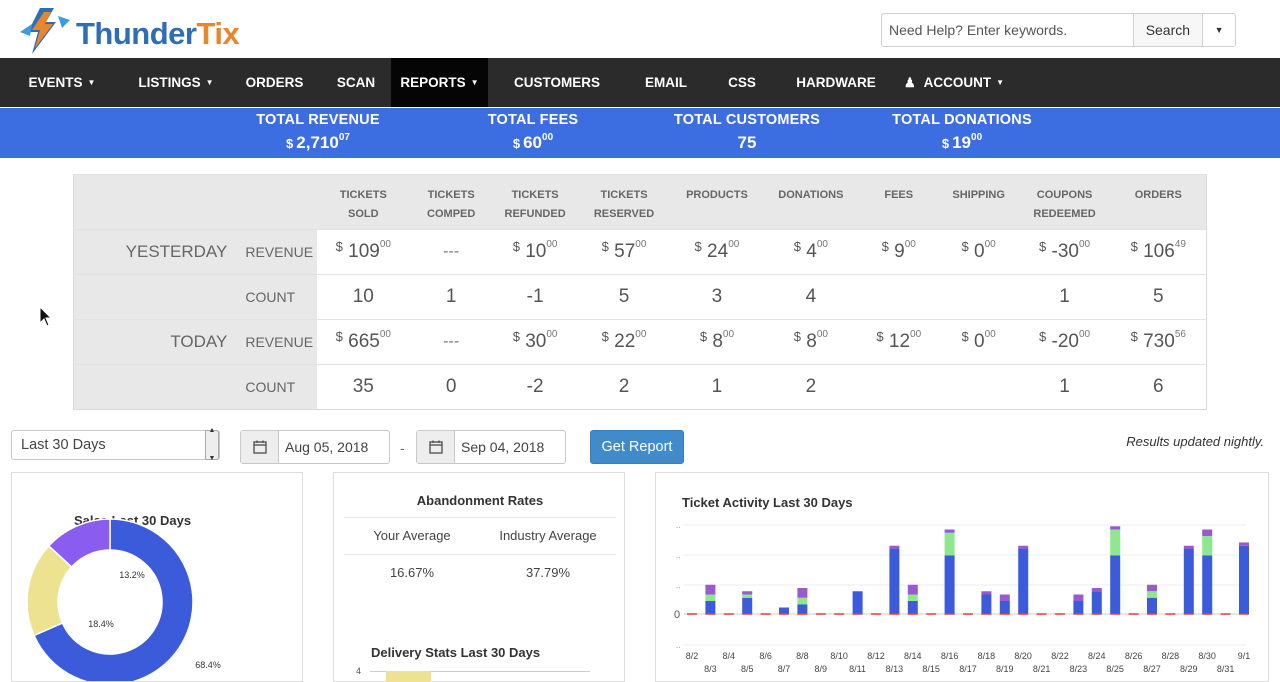 The image size is (1280, 682). What do you see at coordinates (1007, 30) in the screenshot?
I see `help-search-input` at bounding box center [1007, 30].